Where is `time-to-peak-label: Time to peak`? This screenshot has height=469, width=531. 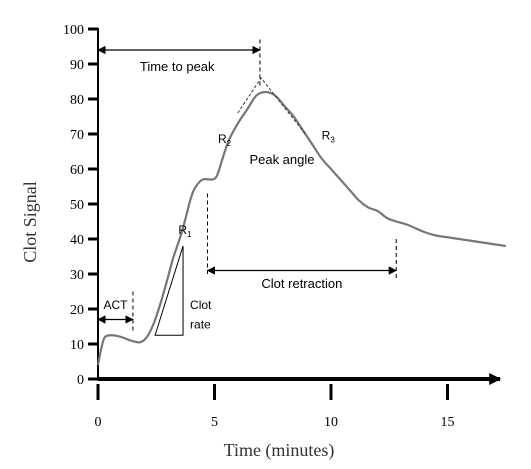 time-to-peak-label: Time to peak is located at coordinates (177, 66).